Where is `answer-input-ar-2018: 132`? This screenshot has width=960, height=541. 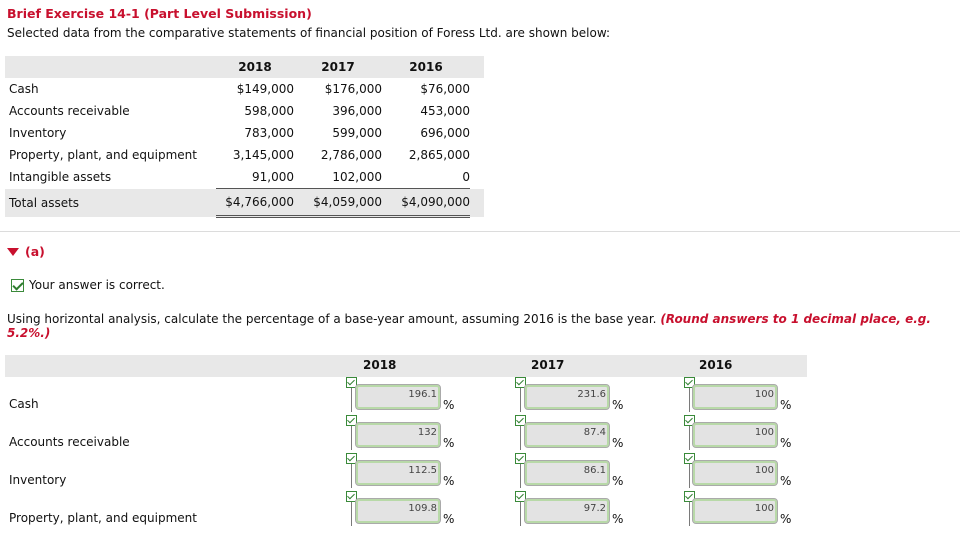 answer-input-ar-2018: 132 is located at coordinates (398, 435).